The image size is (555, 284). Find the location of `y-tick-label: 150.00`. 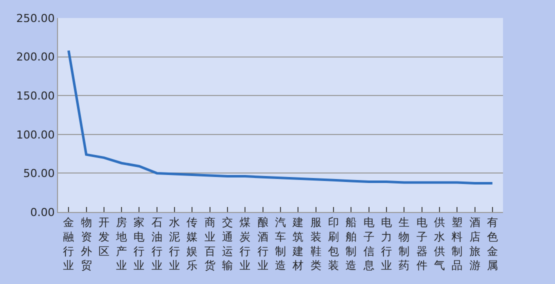

y-tick-label: 150.00 is located at coordinates (35, 95).